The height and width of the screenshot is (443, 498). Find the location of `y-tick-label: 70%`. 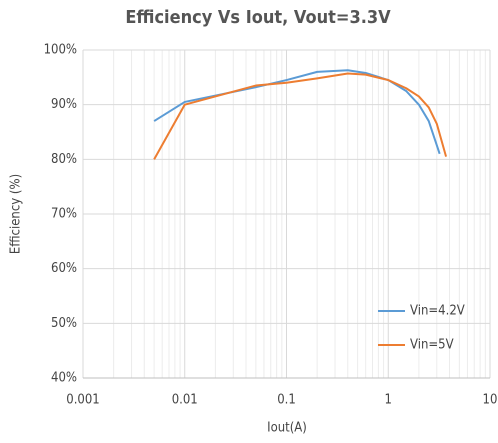

y-tick-label: 70% is located at coordinates (64, 214).